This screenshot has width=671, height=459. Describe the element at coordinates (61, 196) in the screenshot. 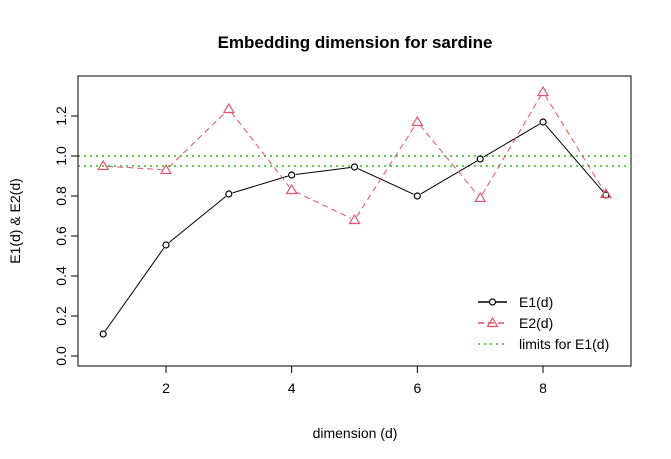

I see `y-tick-label: 0.8` at that location.